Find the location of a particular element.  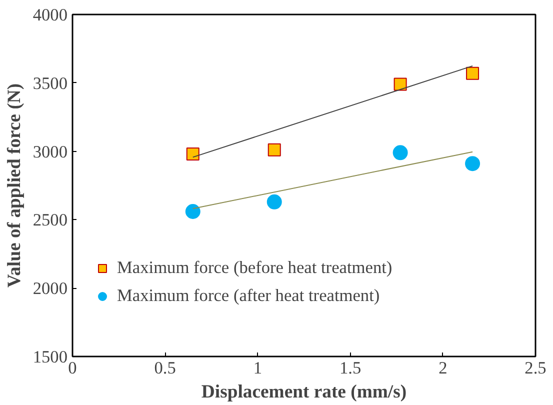

x-tick-label: 0.5 is located at coordinates (165, 368).